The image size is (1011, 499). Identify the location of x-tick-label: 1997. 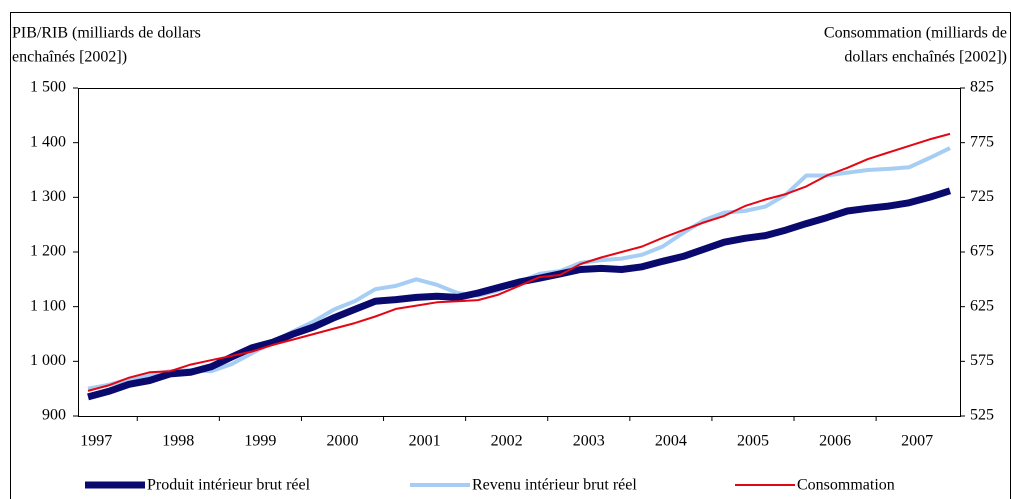
(96, 441).